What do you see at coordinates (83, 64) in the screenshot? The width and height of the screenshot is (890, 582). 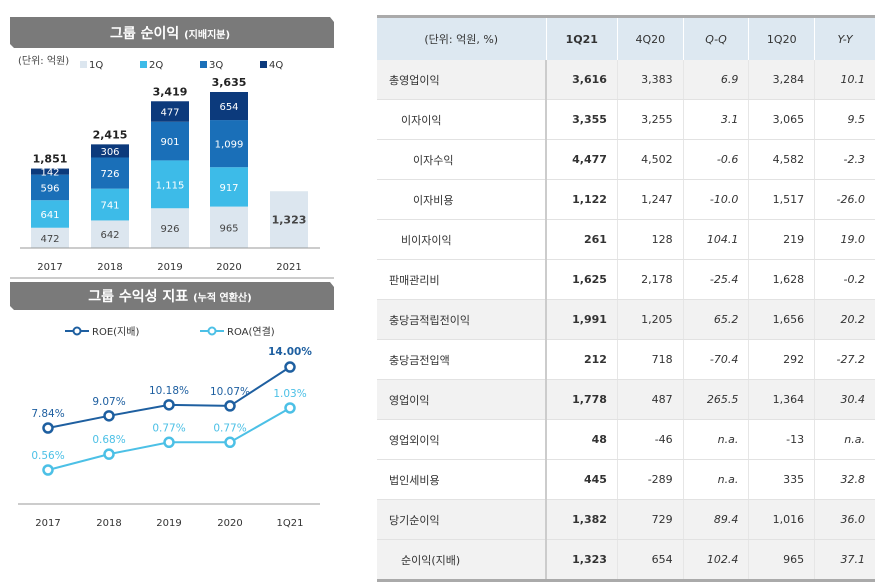 I see `legend-swatch-1Q` at bounding box center [83, 64].